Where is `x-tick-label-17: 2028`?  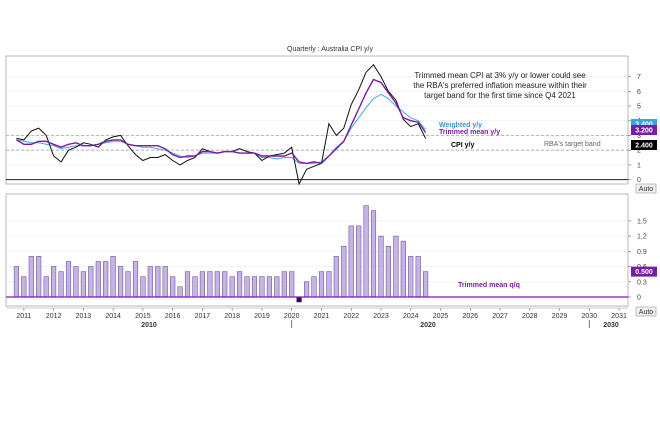
x-tick-label-17: 2028 is located at coordinates (530, 316).